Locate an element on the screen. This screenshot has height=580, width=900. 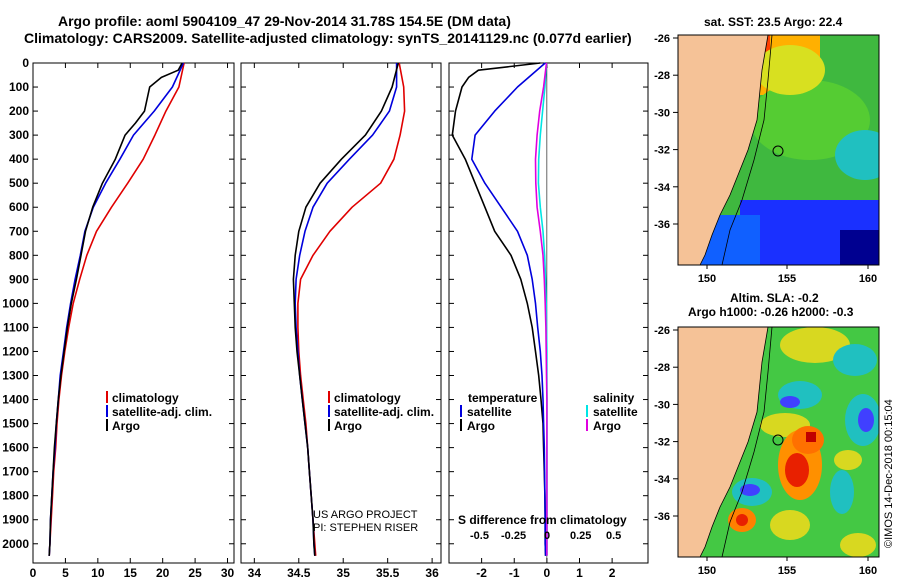
y-tick-label: 400 is located at coordinates (19, 159).